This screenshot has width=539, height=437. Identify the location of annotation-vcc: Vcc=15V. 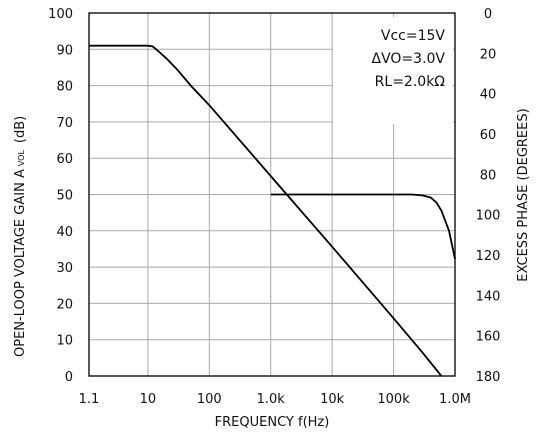
(413, 36).